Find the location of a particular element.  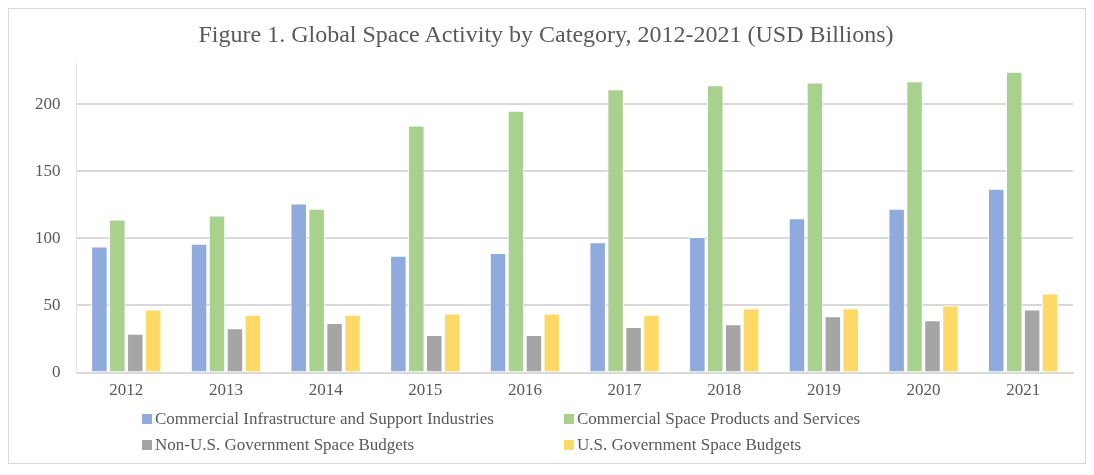

x-tick-label: 2016 is located at coordinates (524, 390).